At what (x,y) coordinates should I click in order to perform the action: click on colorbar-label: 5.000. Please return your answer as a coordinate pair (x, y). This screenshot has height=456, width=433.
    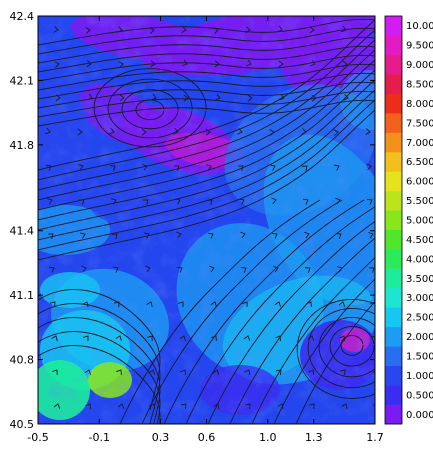
    Looking at the image, I should click on (419, 221).